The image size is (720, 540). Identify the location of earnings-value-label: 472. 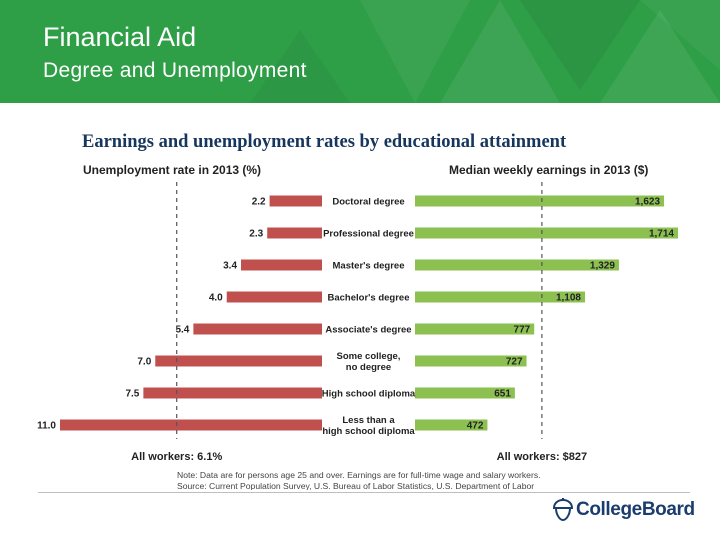
(475, 426).